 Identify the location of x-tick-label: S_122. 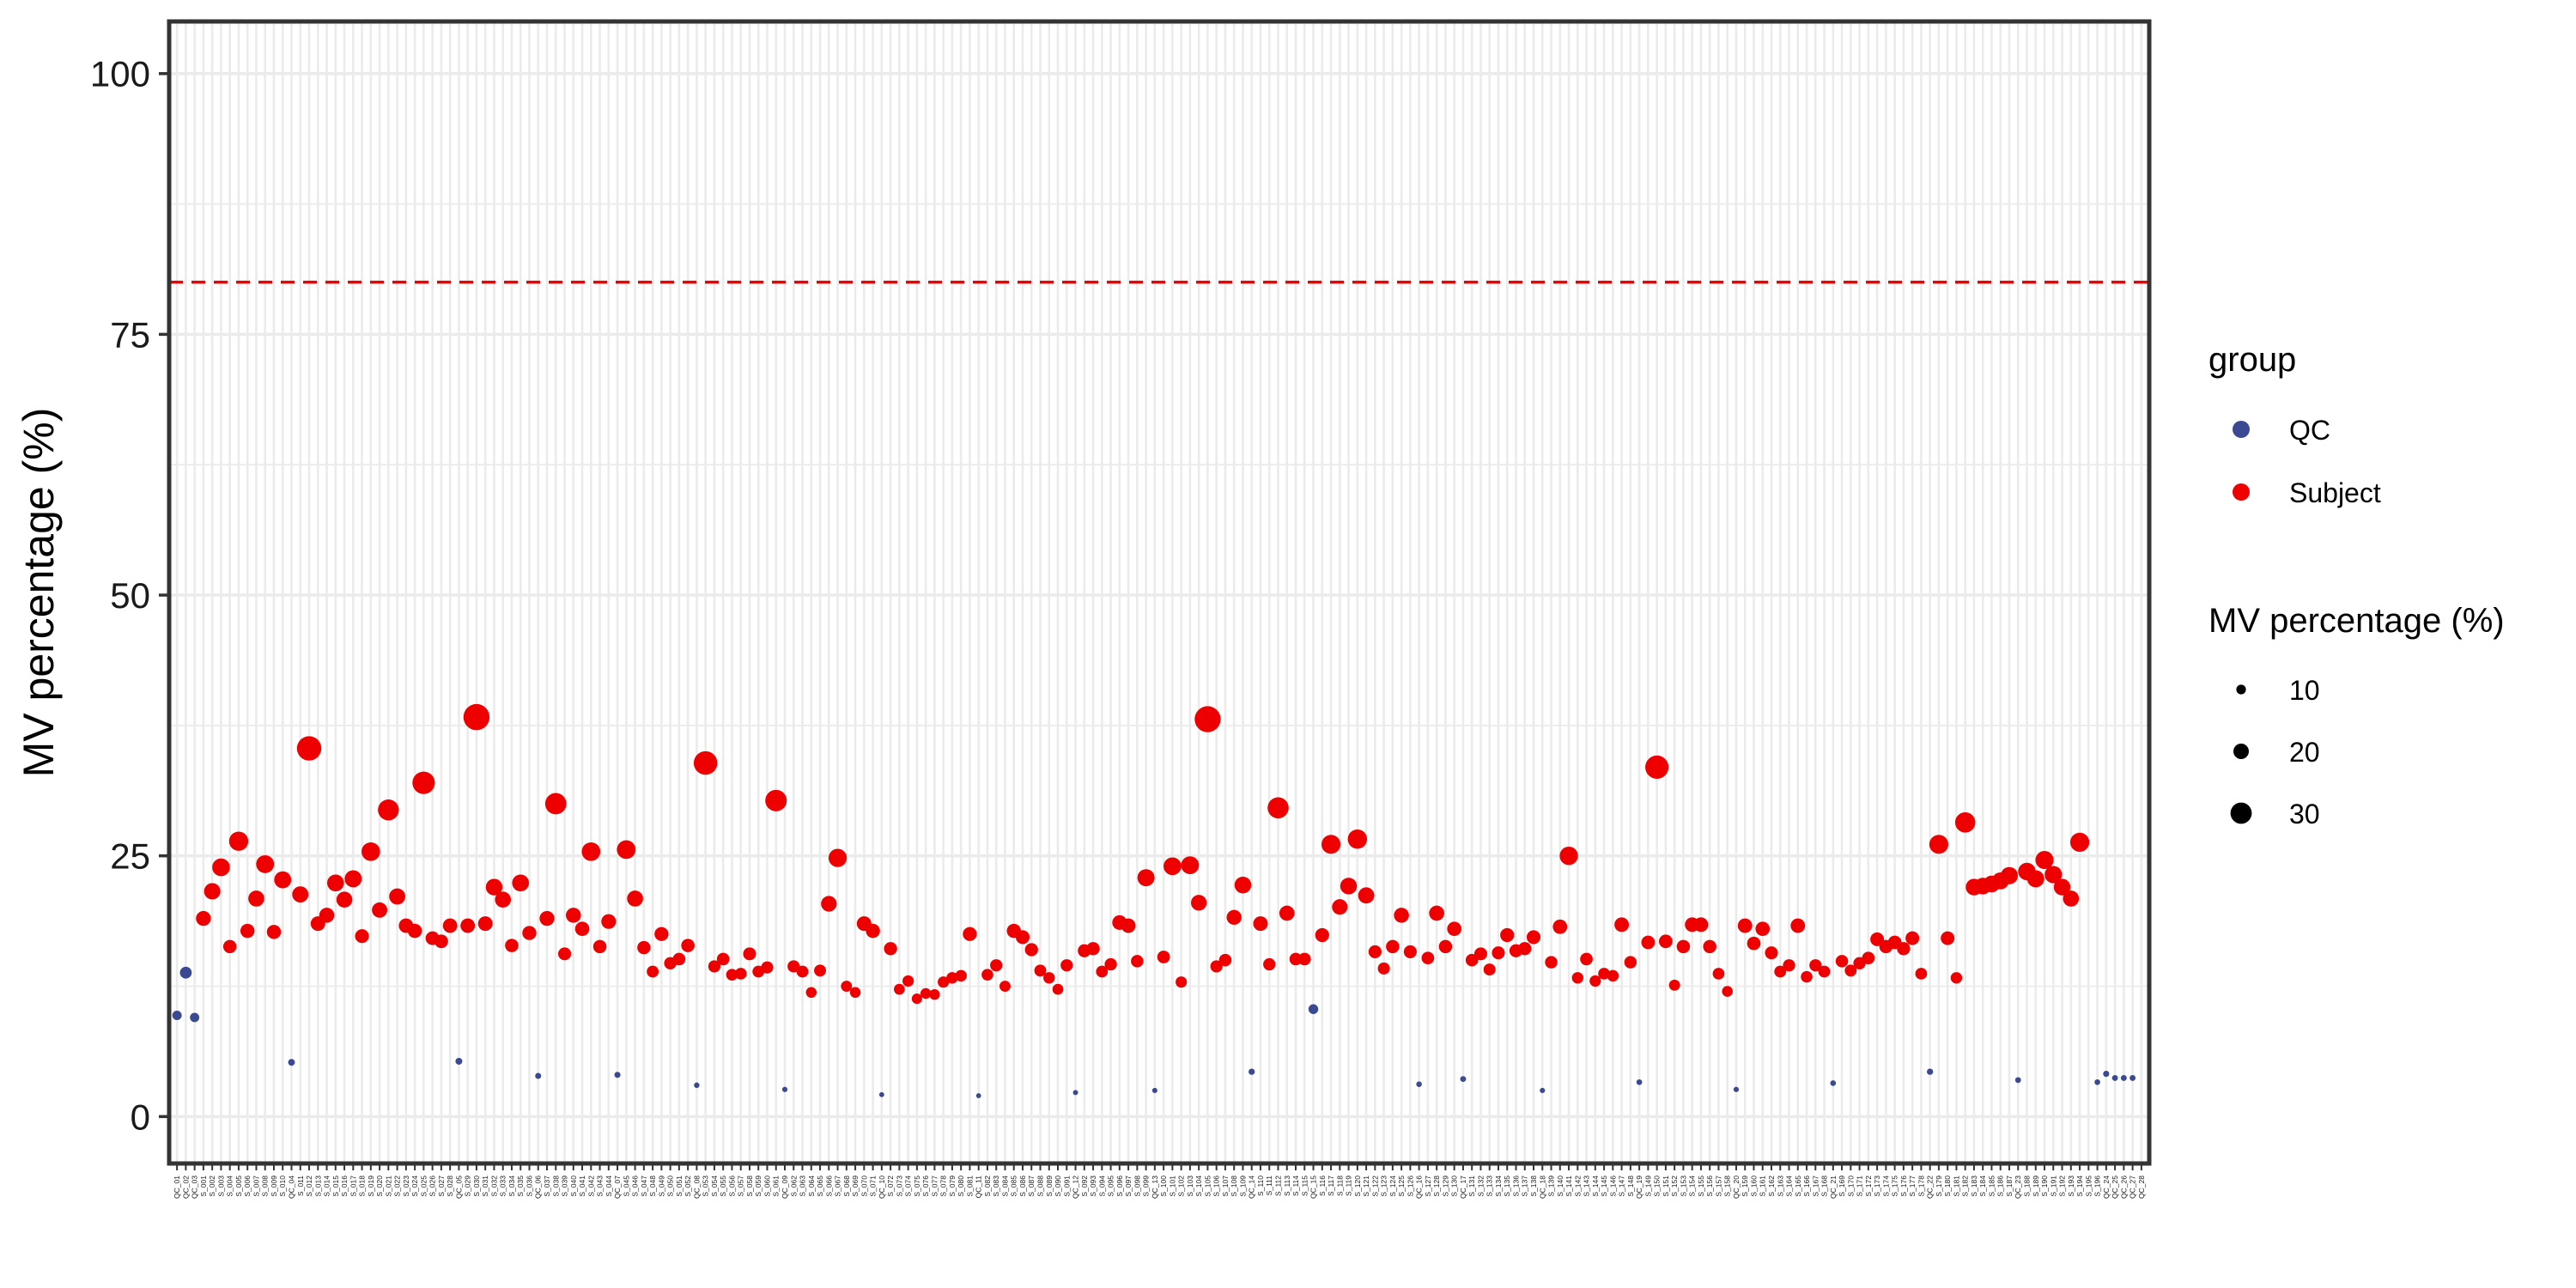
(1374, 1186).